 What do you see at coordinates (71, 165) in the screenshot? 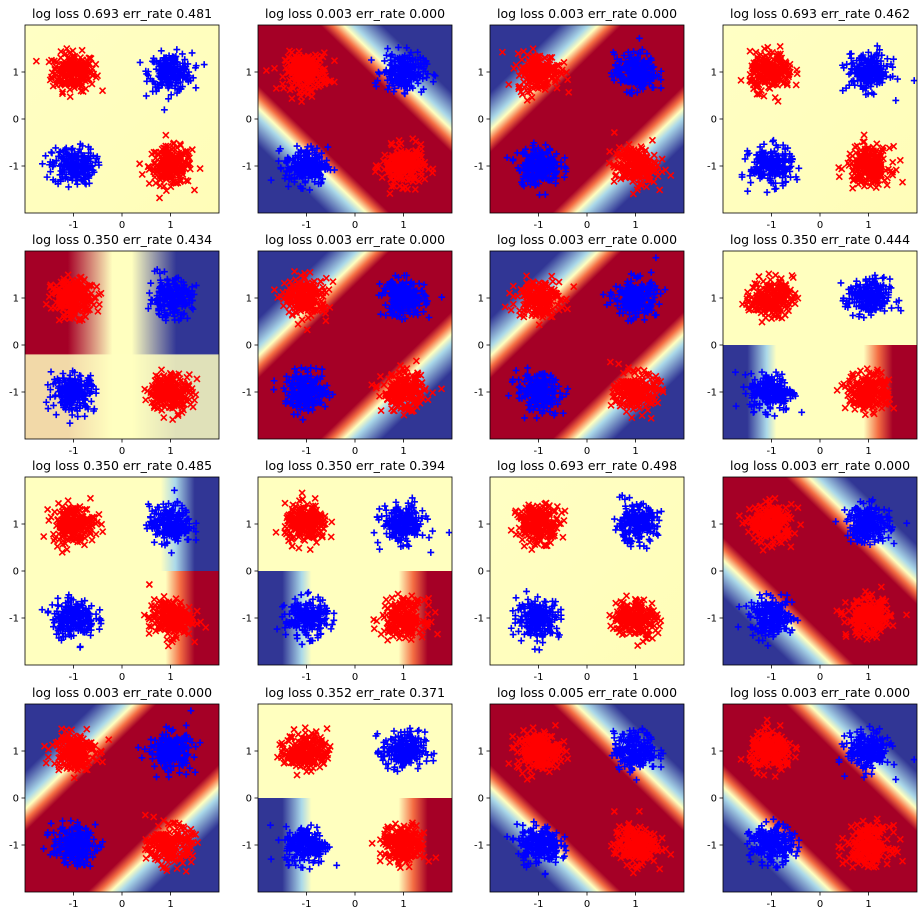
I see `class-plus-points` at bounding box center [71, 165].